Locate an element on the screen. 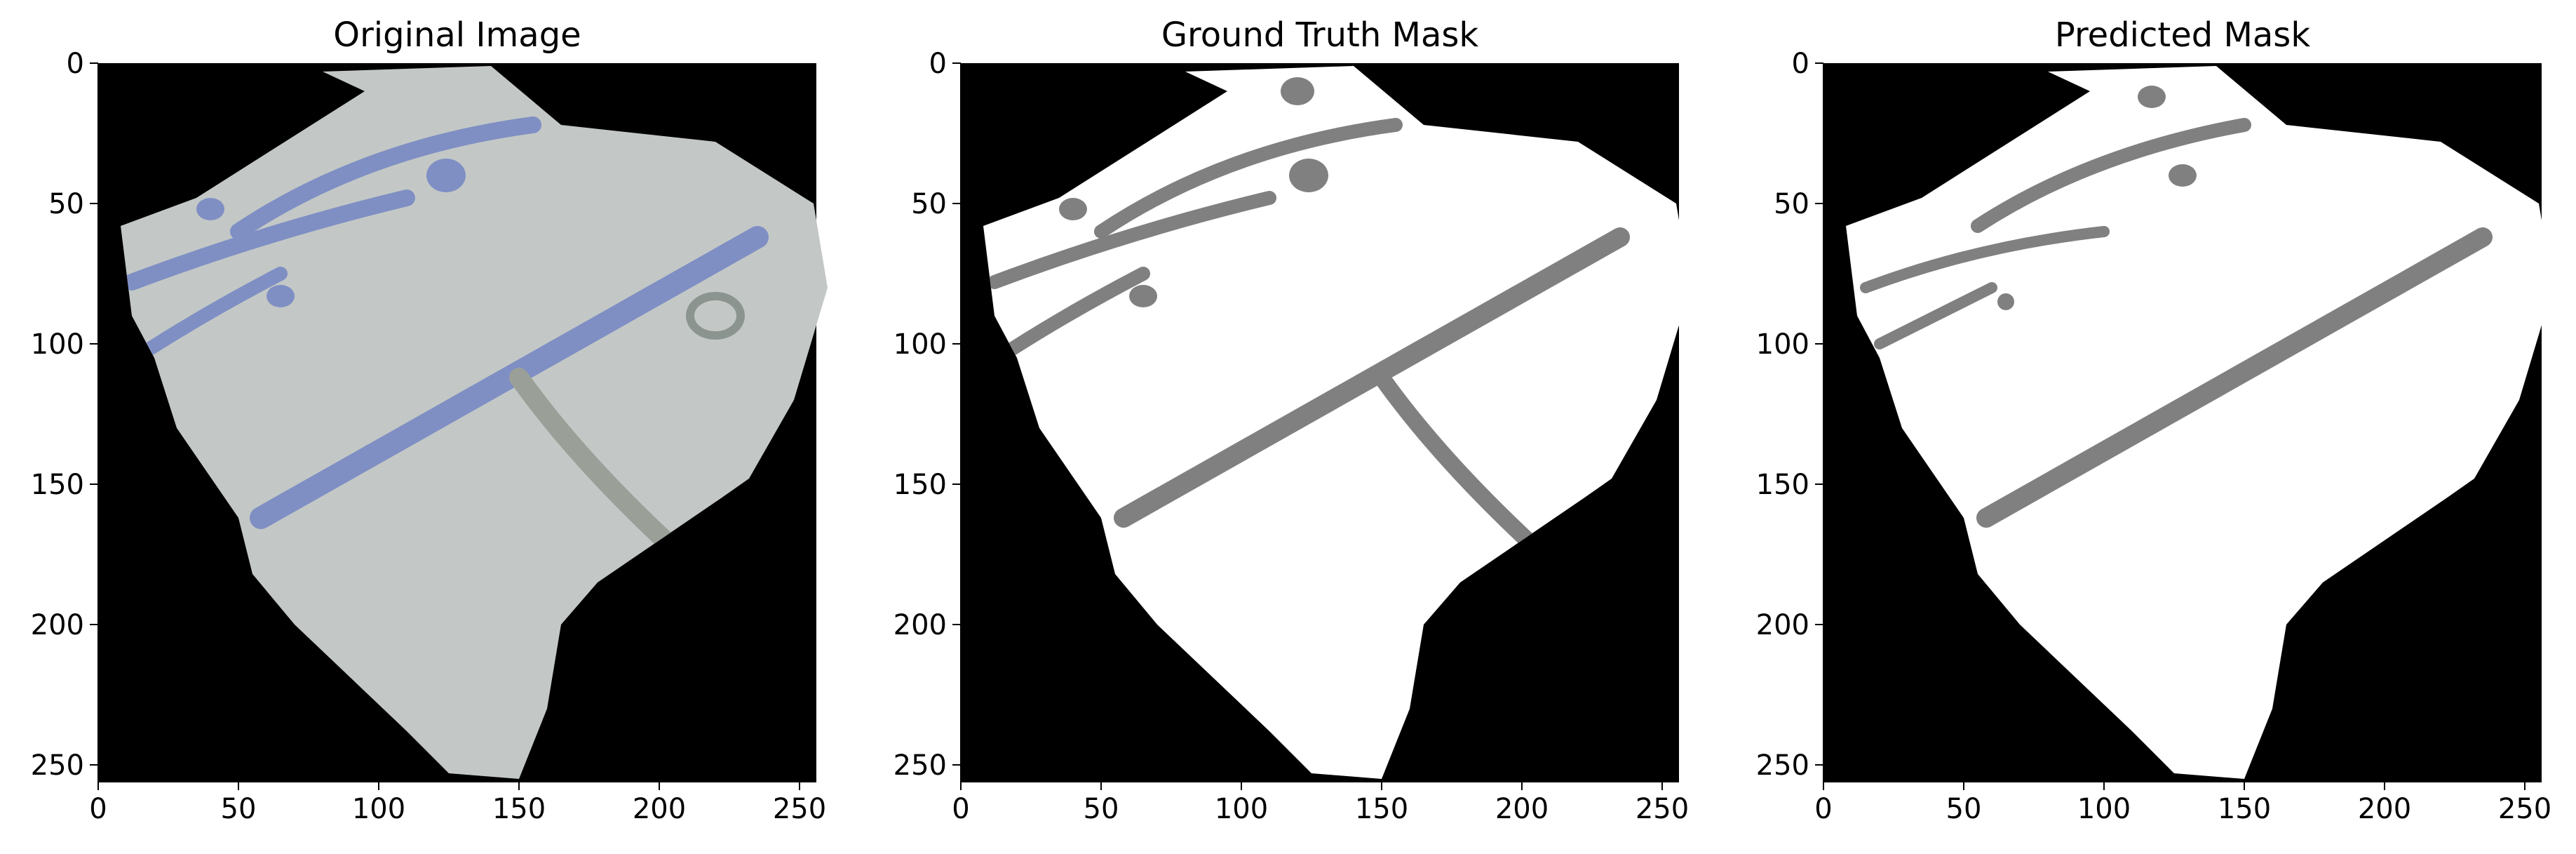 The height and width of the screenshot is (854, 2576). panel-title: Original Image is located at coordinates (457, 35).